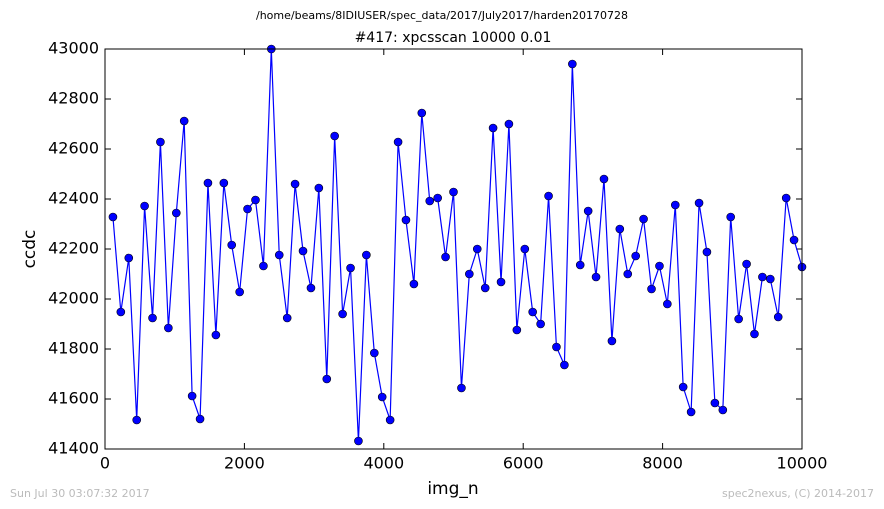  Describe the element at coordinates (453, 38) in the screenshot. I see `chart-title: #417: xpcsscan 10000 0.01` at that location.